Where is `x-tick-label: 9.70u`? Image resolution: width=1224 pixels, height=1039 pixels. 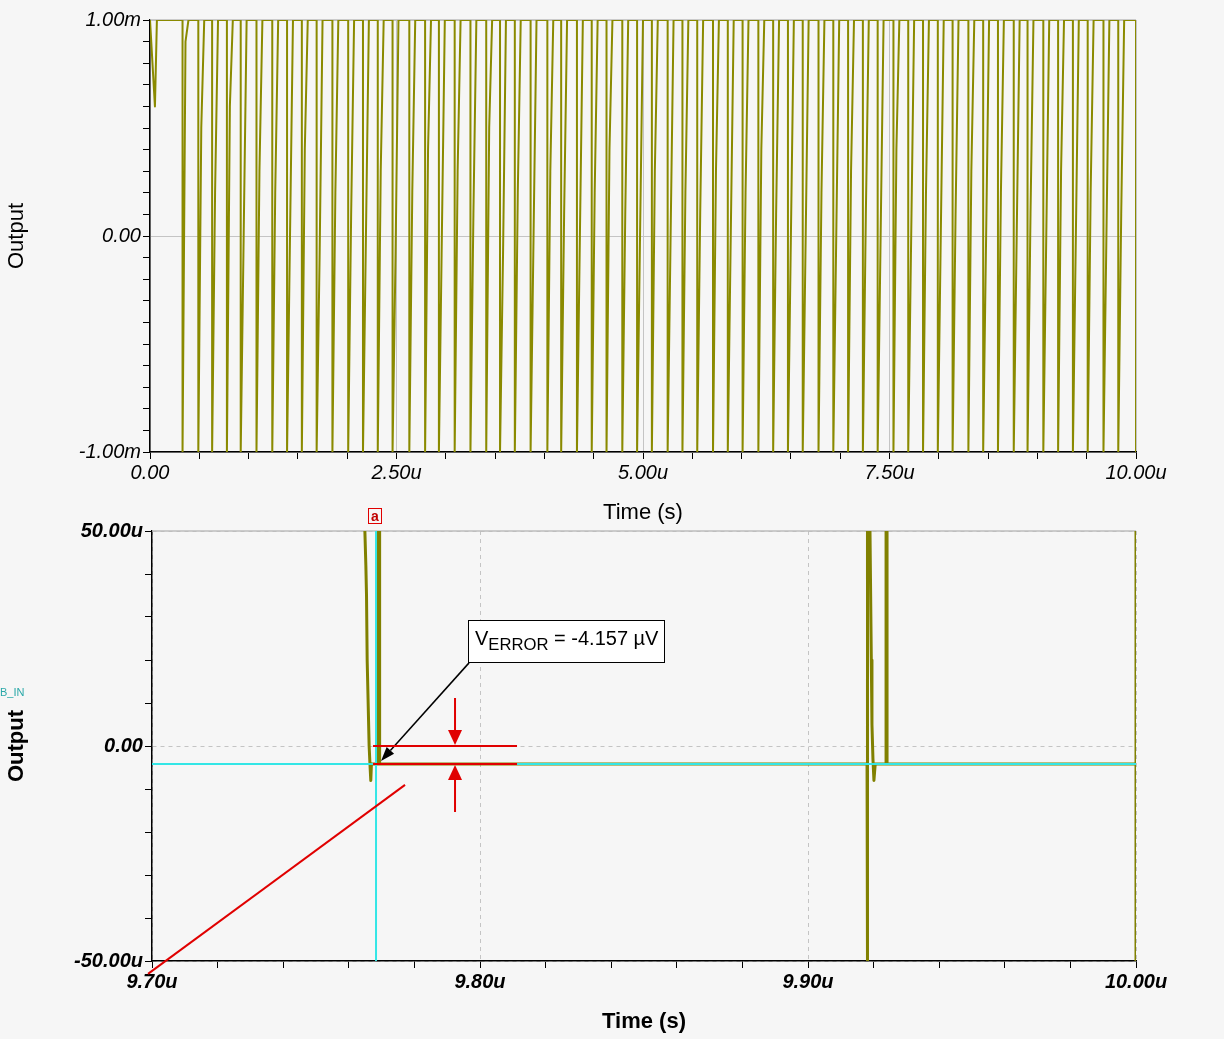
x-tick-label: 9.70u is located at coordinates (152, 980).